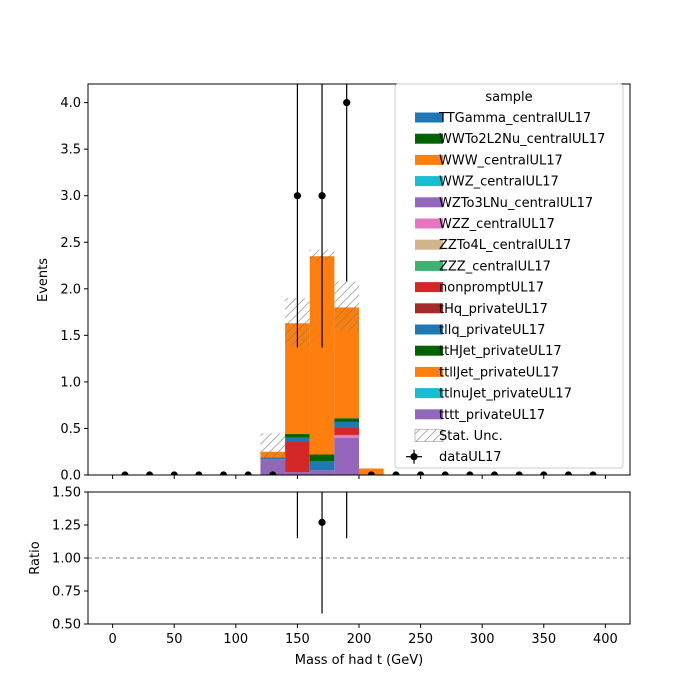 The width and height of the screenshot is (700, 700). Describe the element at coordinates (482, 639) in the screenshot. I see `x-tick-label: 300` at that location.